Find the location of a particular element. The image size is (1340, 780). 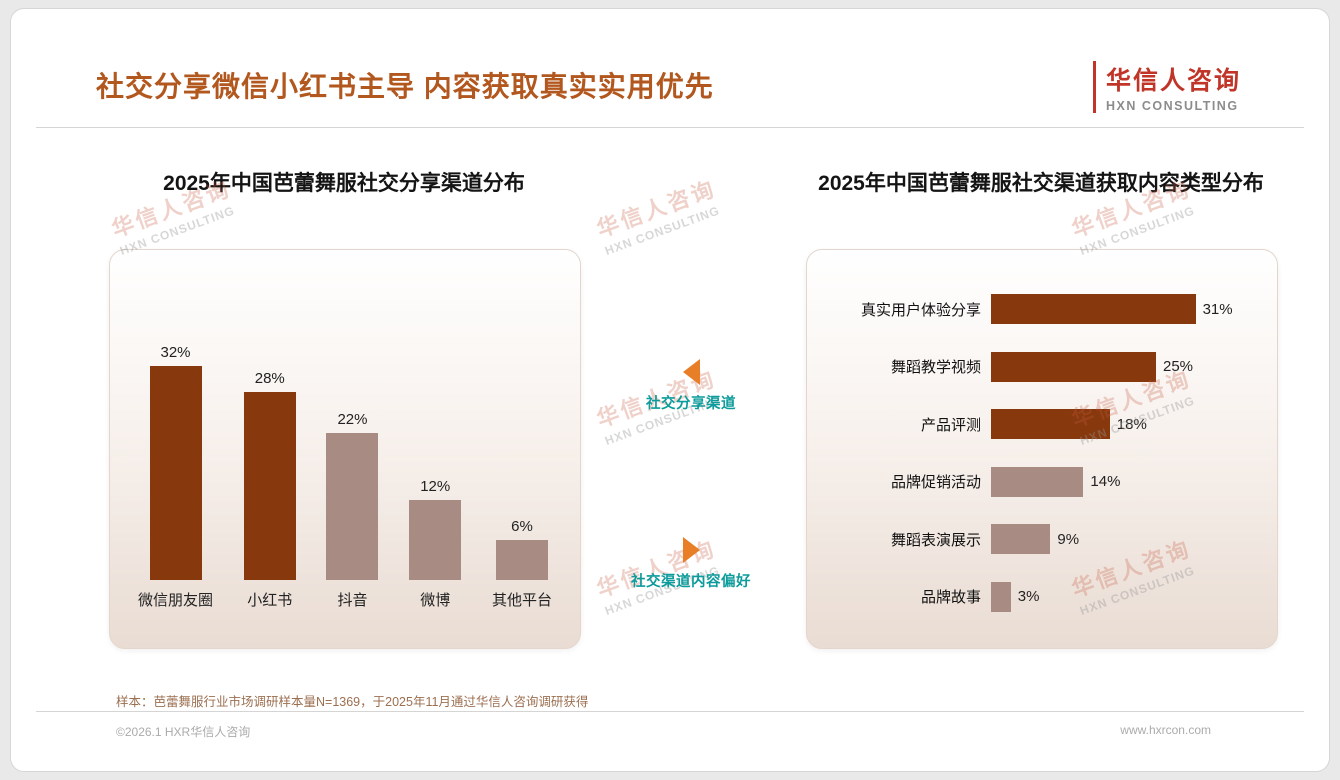

bar-group: 12% 微博 is located at coordinates (435, 543).